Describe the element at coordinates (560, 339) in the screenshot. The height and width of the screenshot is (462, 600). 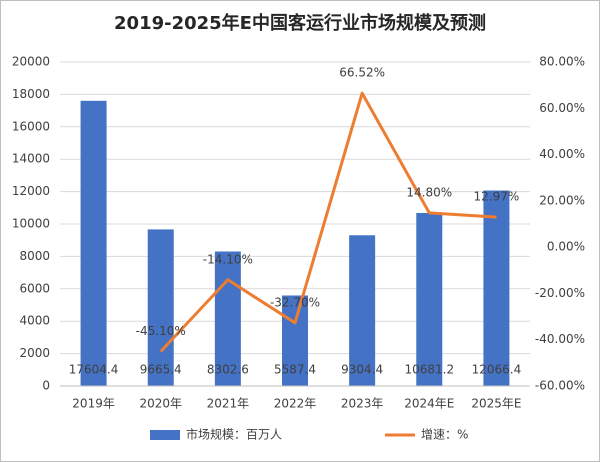
I see `y2-tick-label: -40.00%` at that location.